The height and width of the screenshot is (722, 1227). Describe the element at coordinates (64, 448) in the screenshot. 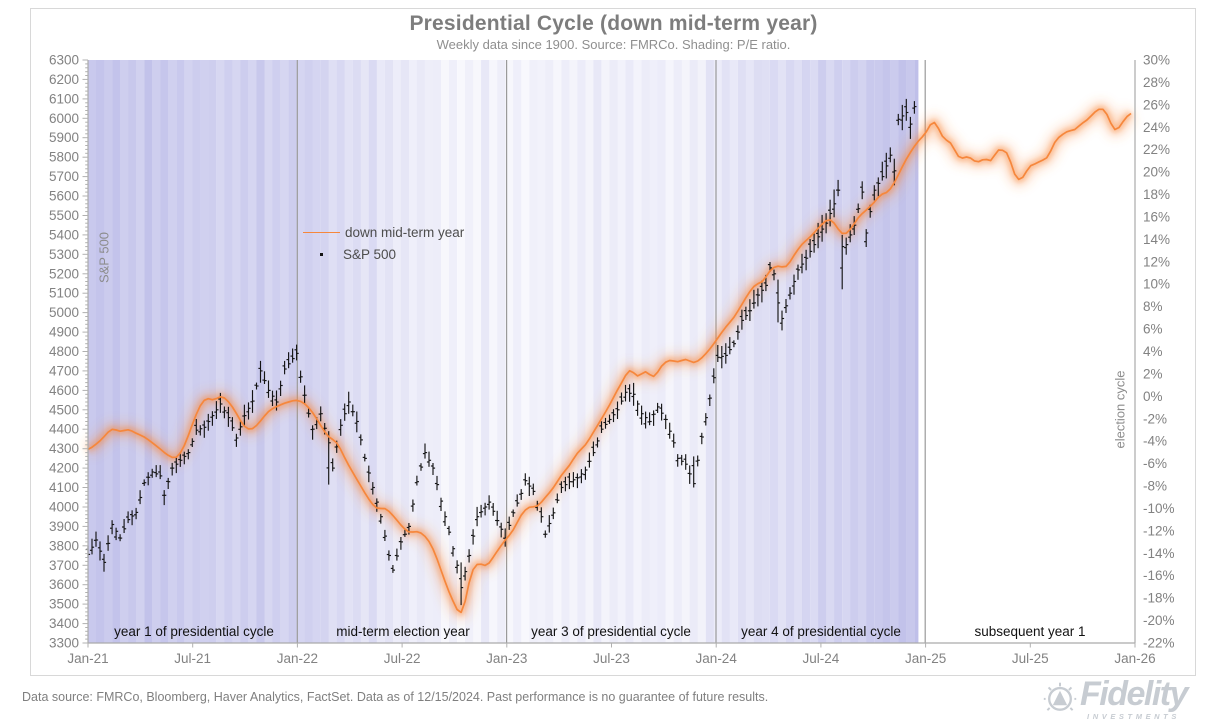

I see `svg-text: 4300` at that location.